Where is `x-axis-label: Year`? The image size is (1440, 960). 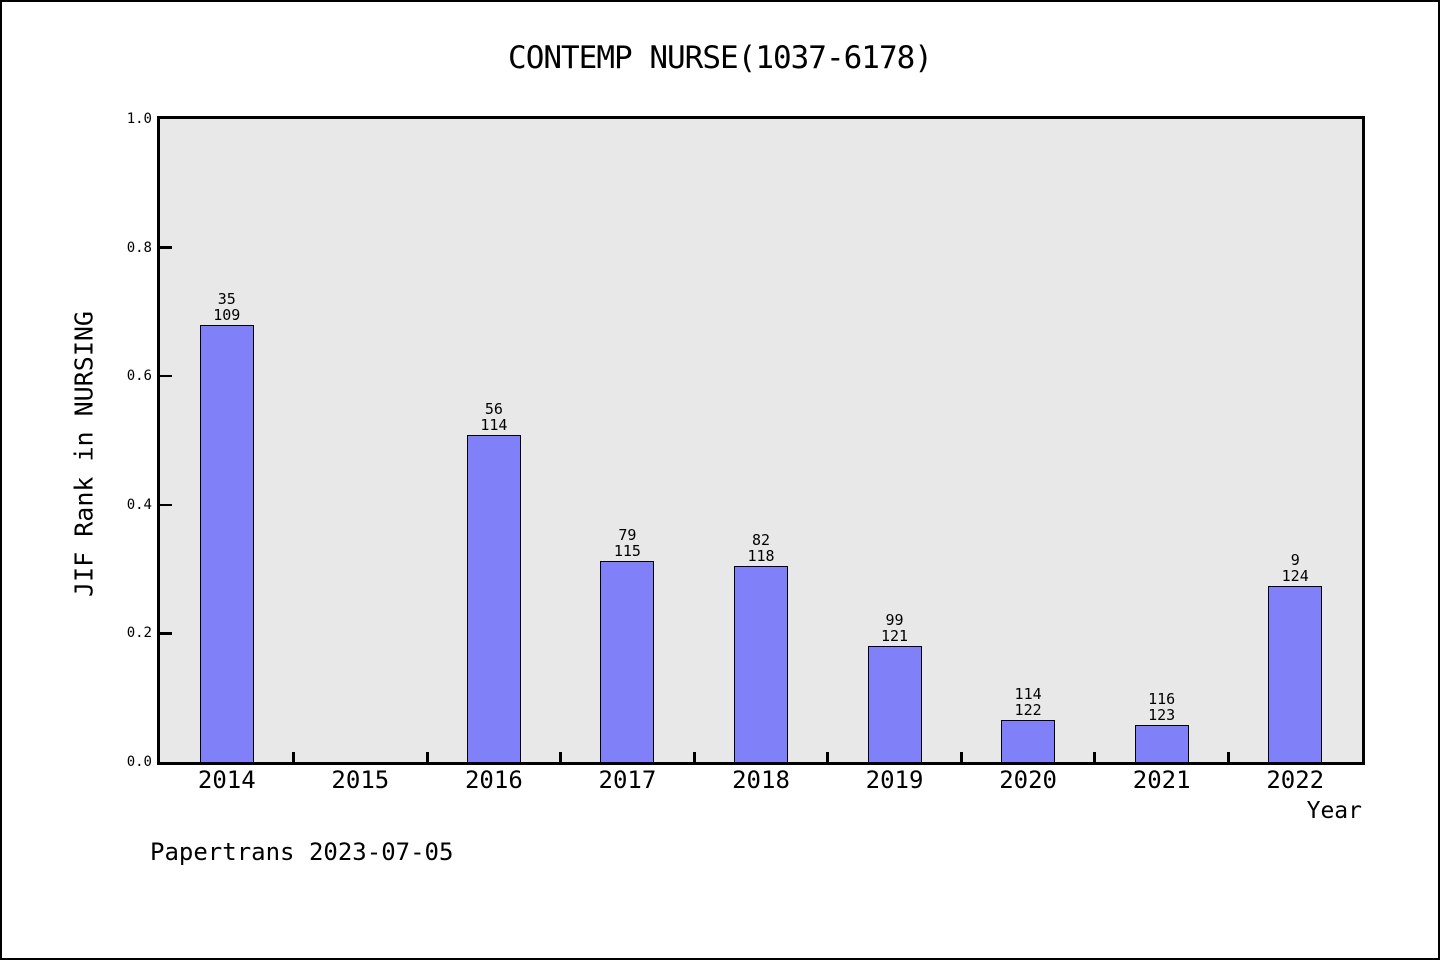
x-axis-label: Year is located at coordinates (1334, 811).